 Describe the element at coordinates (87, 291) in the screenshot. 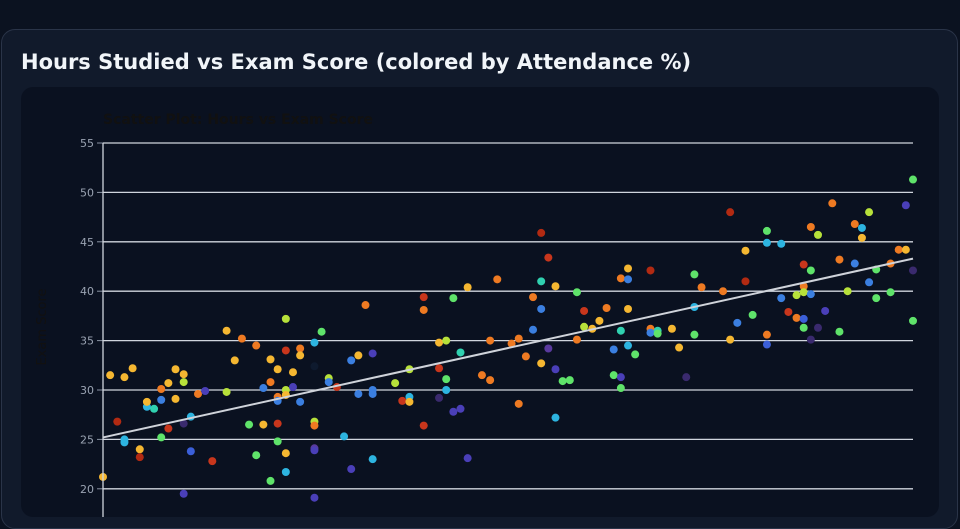

I see `y-tick-label: 40` at that location.